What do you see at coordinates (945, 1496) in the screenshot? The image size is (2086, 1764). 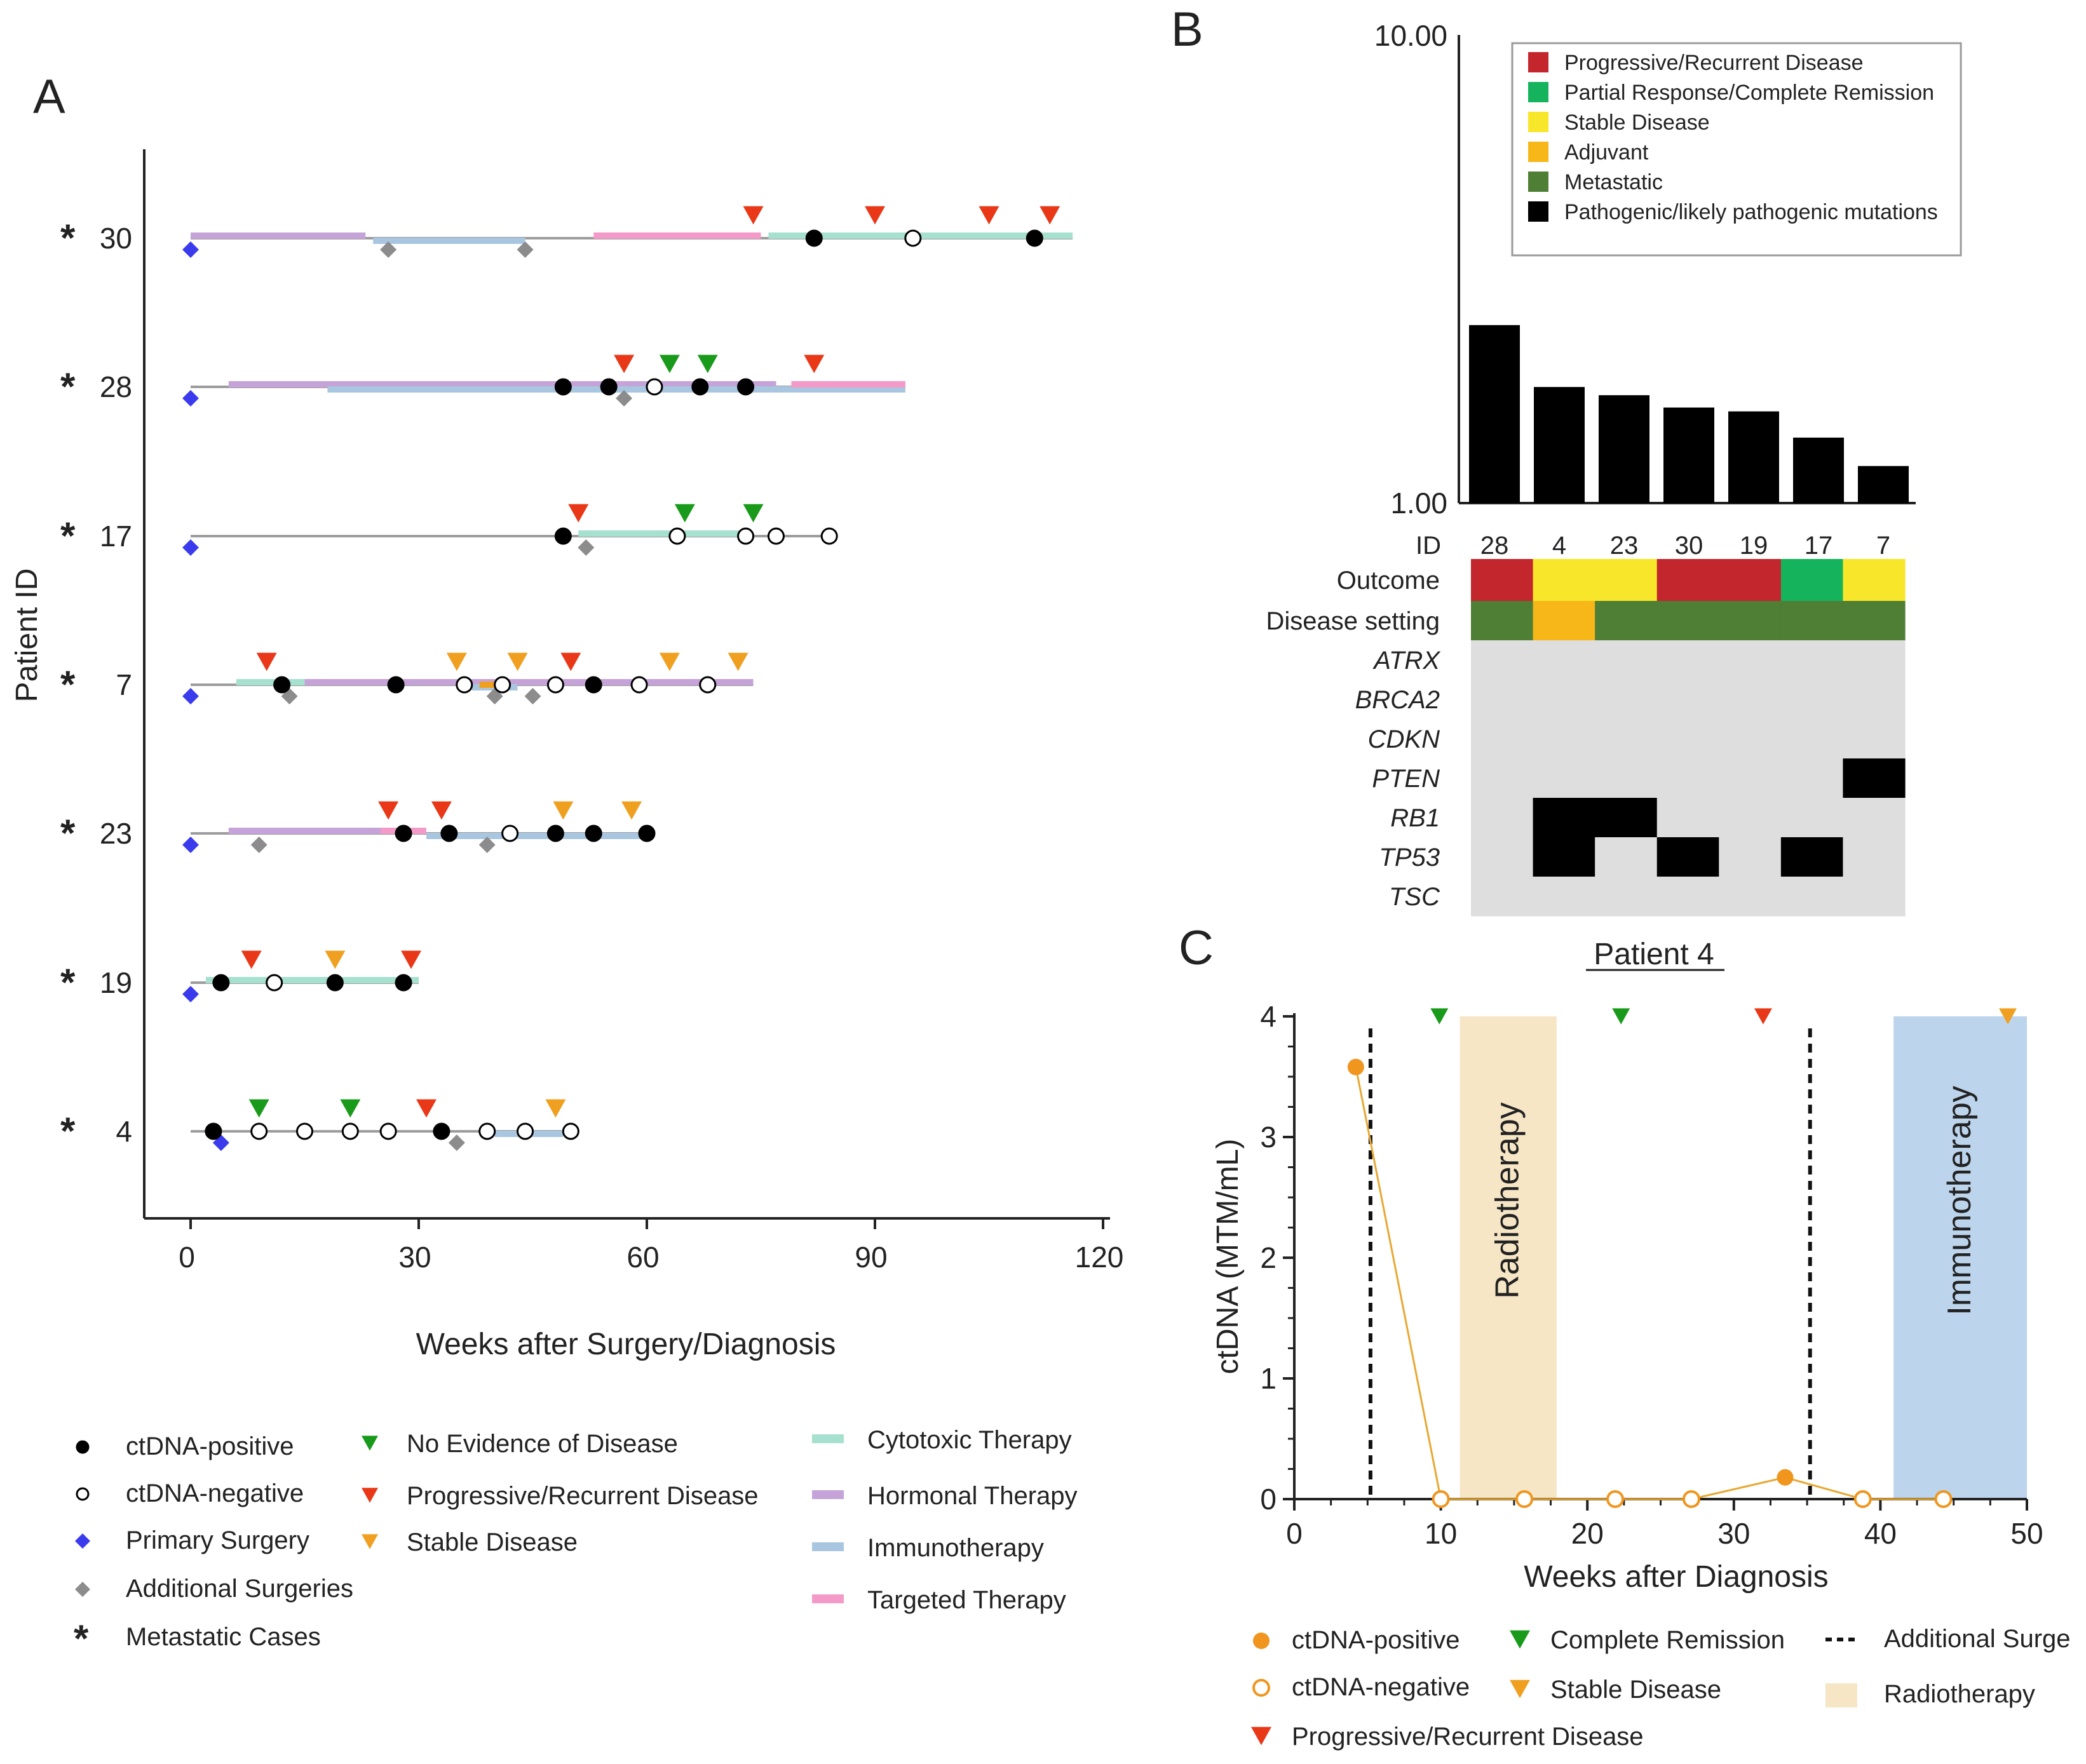 I see `a-legend-hormonal: Hormonal Therapy` at bounding box center [945, 1496].